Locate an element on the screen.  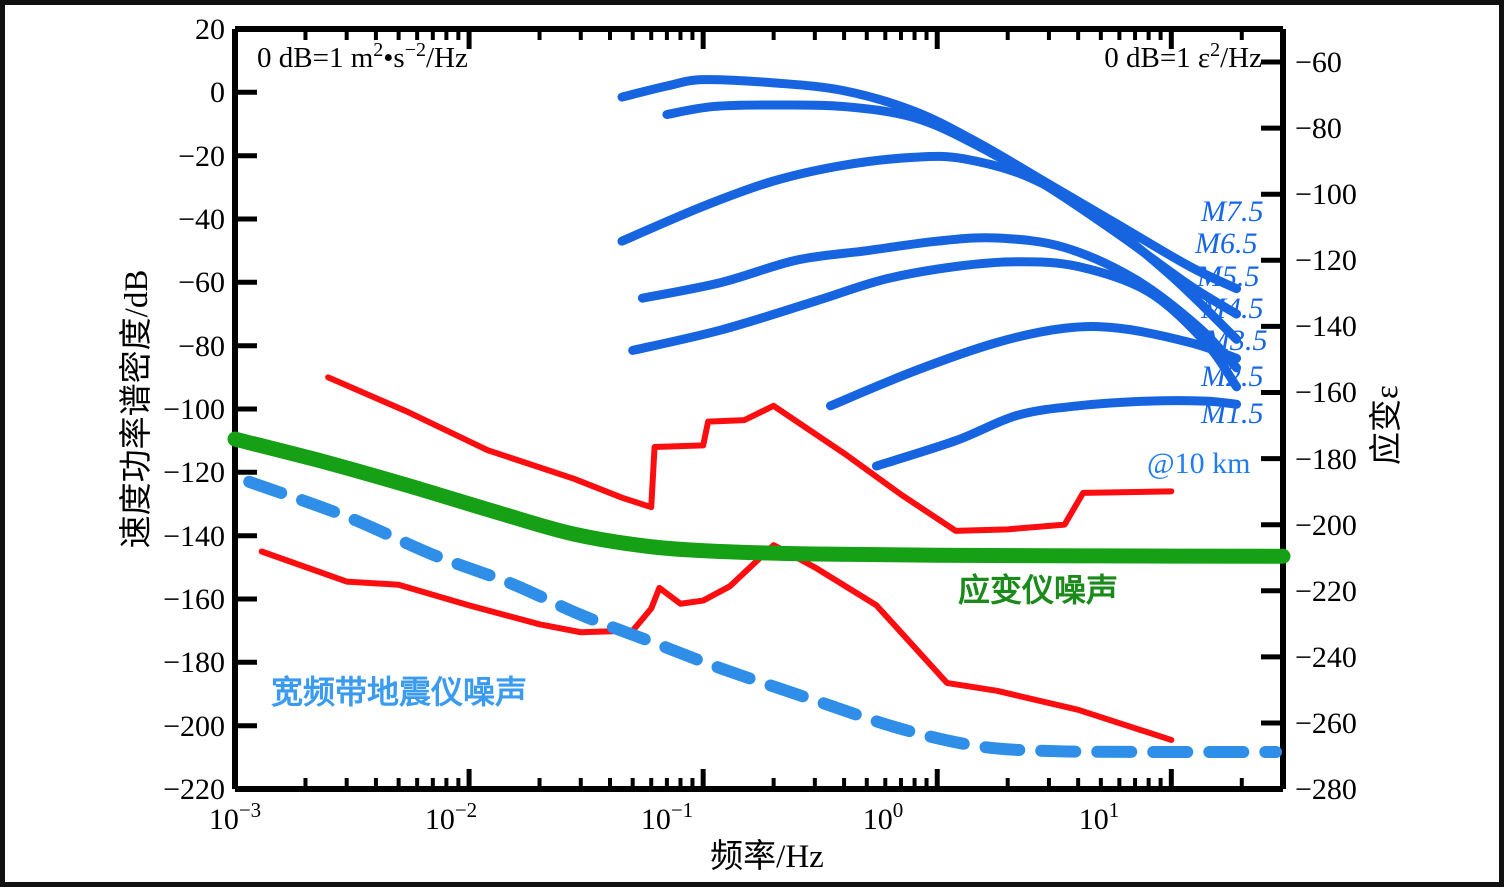
ytick-right-2: −100 is located at coordinates (1326, 194).